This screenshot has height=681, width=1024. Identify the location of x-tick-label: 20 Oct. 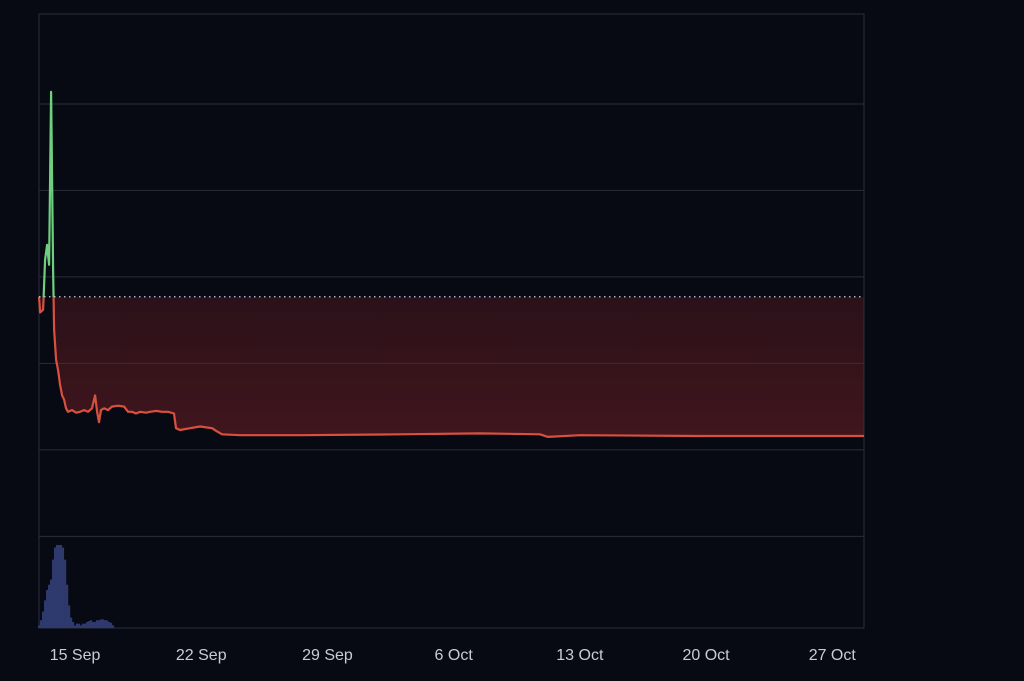
(706, 655).